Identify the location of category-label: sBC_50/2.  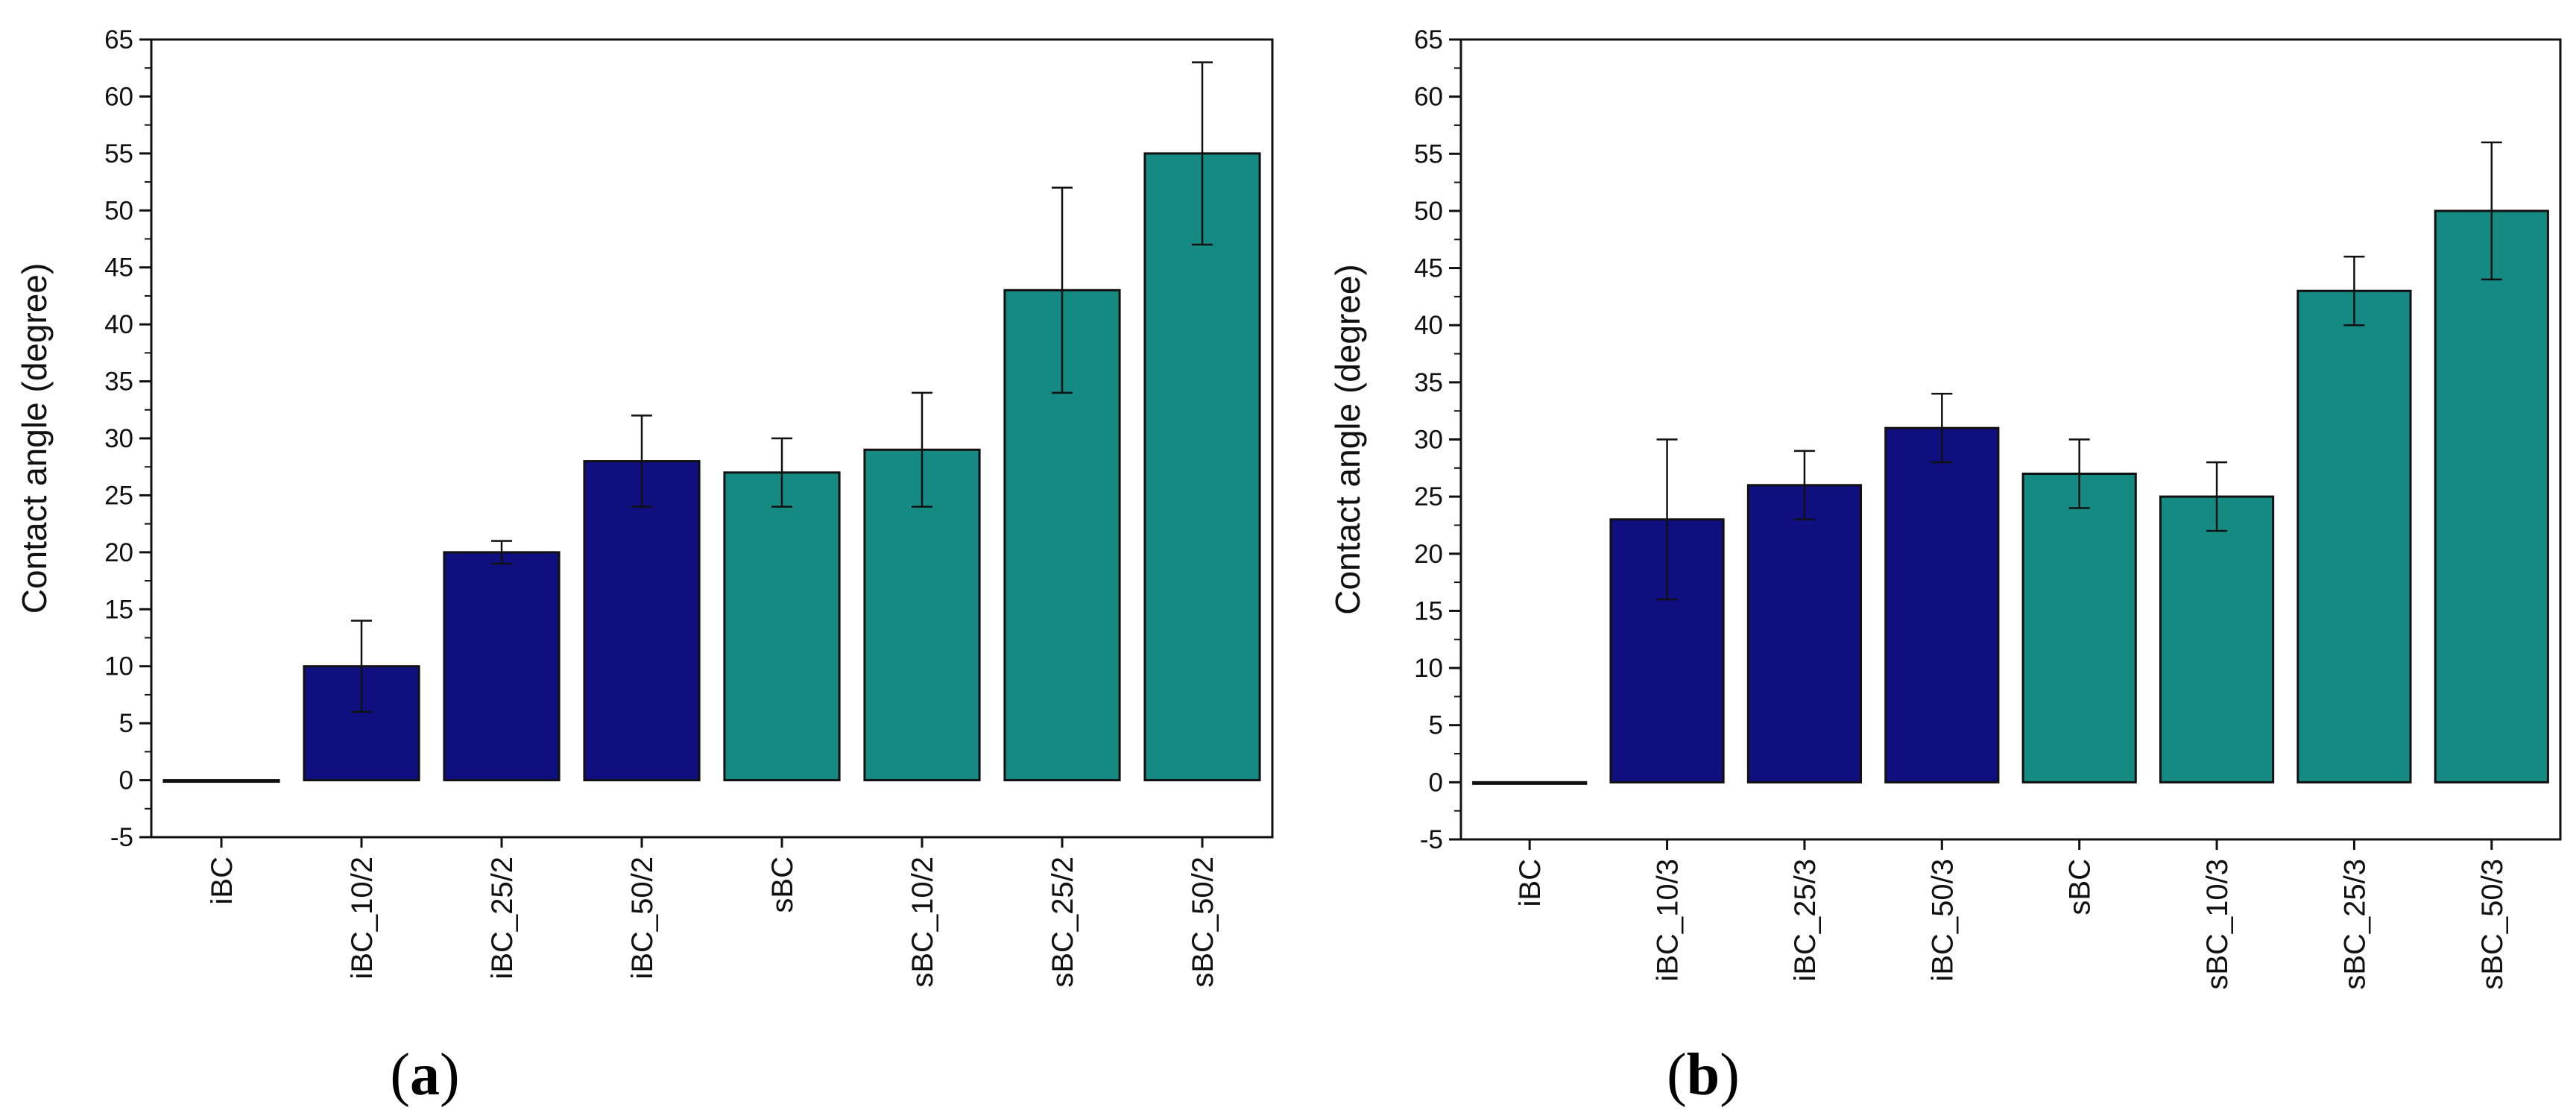
(1203, 922).